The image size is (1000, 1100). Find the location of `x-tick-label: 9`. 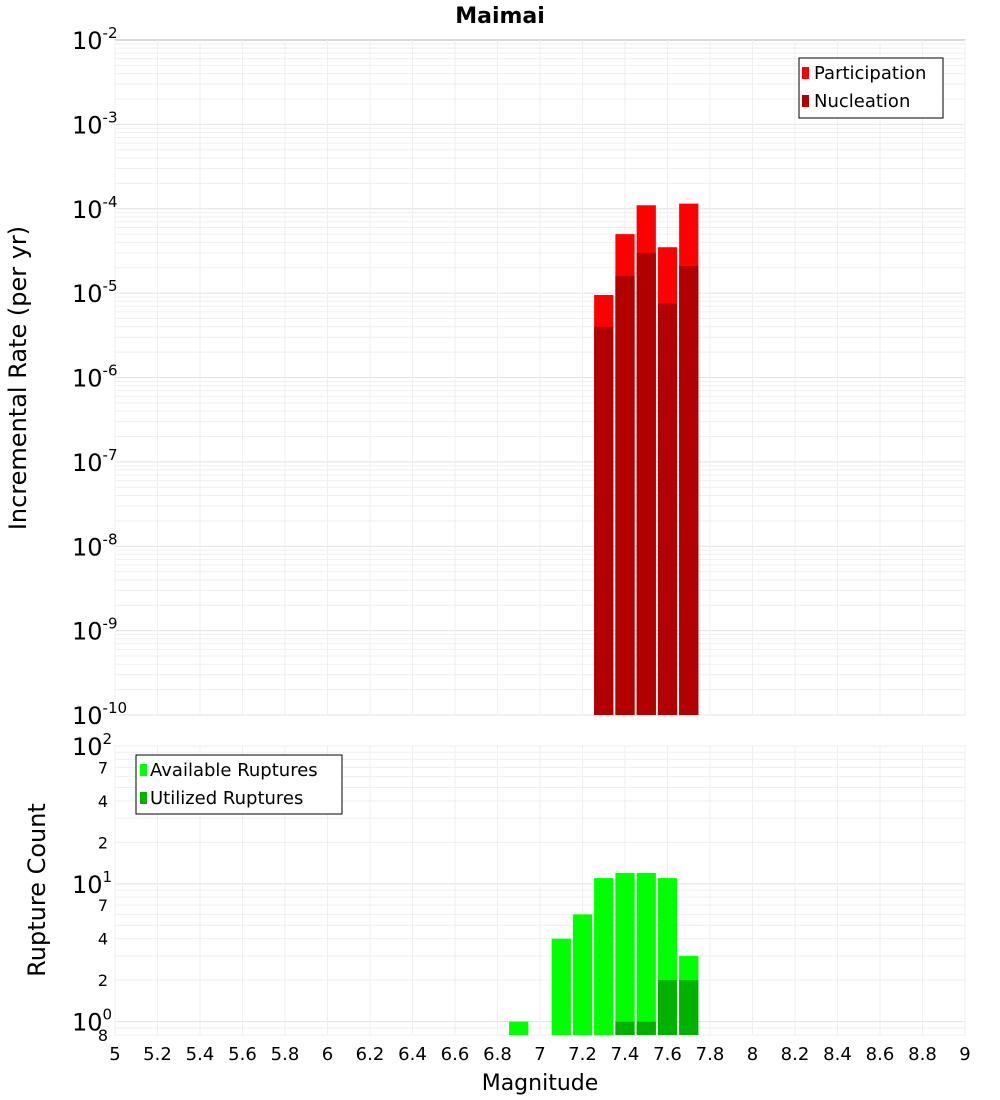

x-tick-label: 9 is located at coordinates (964, 1054).